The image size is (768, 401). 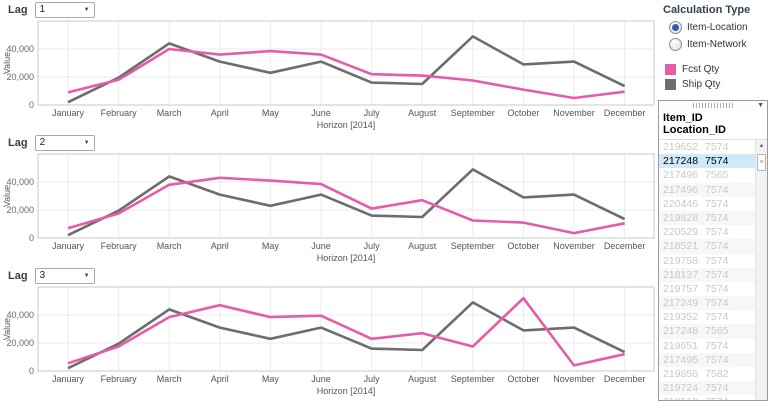 I want to click on item-list-row: 217248 7565, so click(x=707, y=331).